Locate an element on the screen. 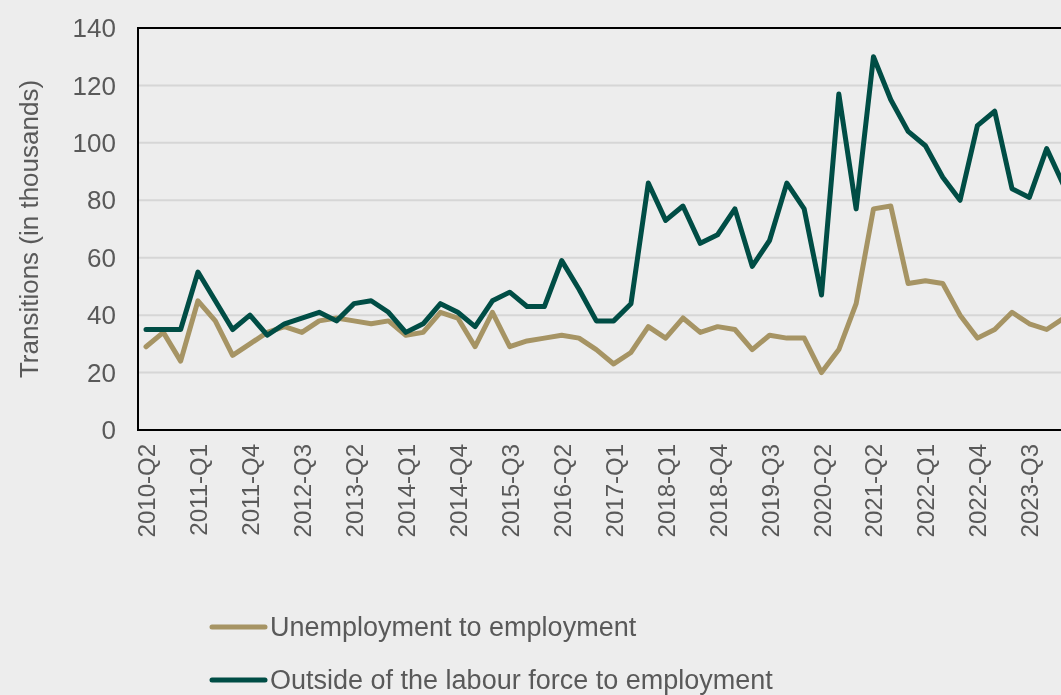 This screenshot has width=1061, height=695. legend-label: Outside of the labour force to employment is located at coordinates (522, 680).